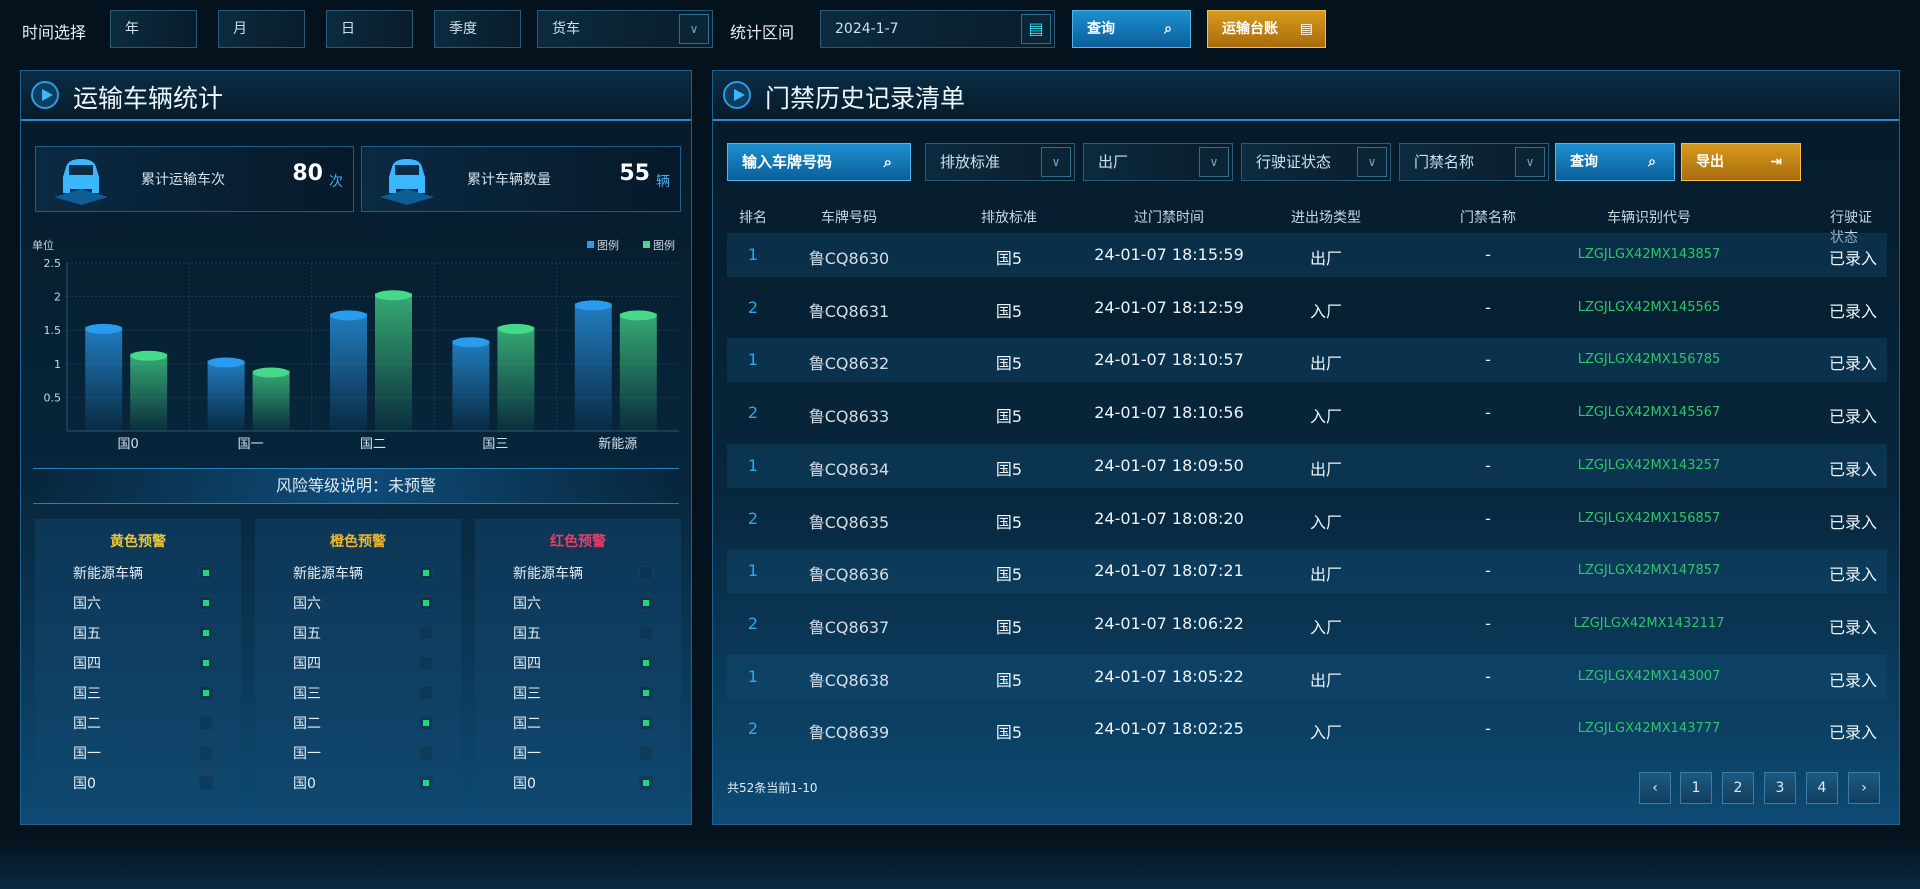 The image size is (1920, 889). I want to click on risk-item-label: 国四, so click(307, 664).